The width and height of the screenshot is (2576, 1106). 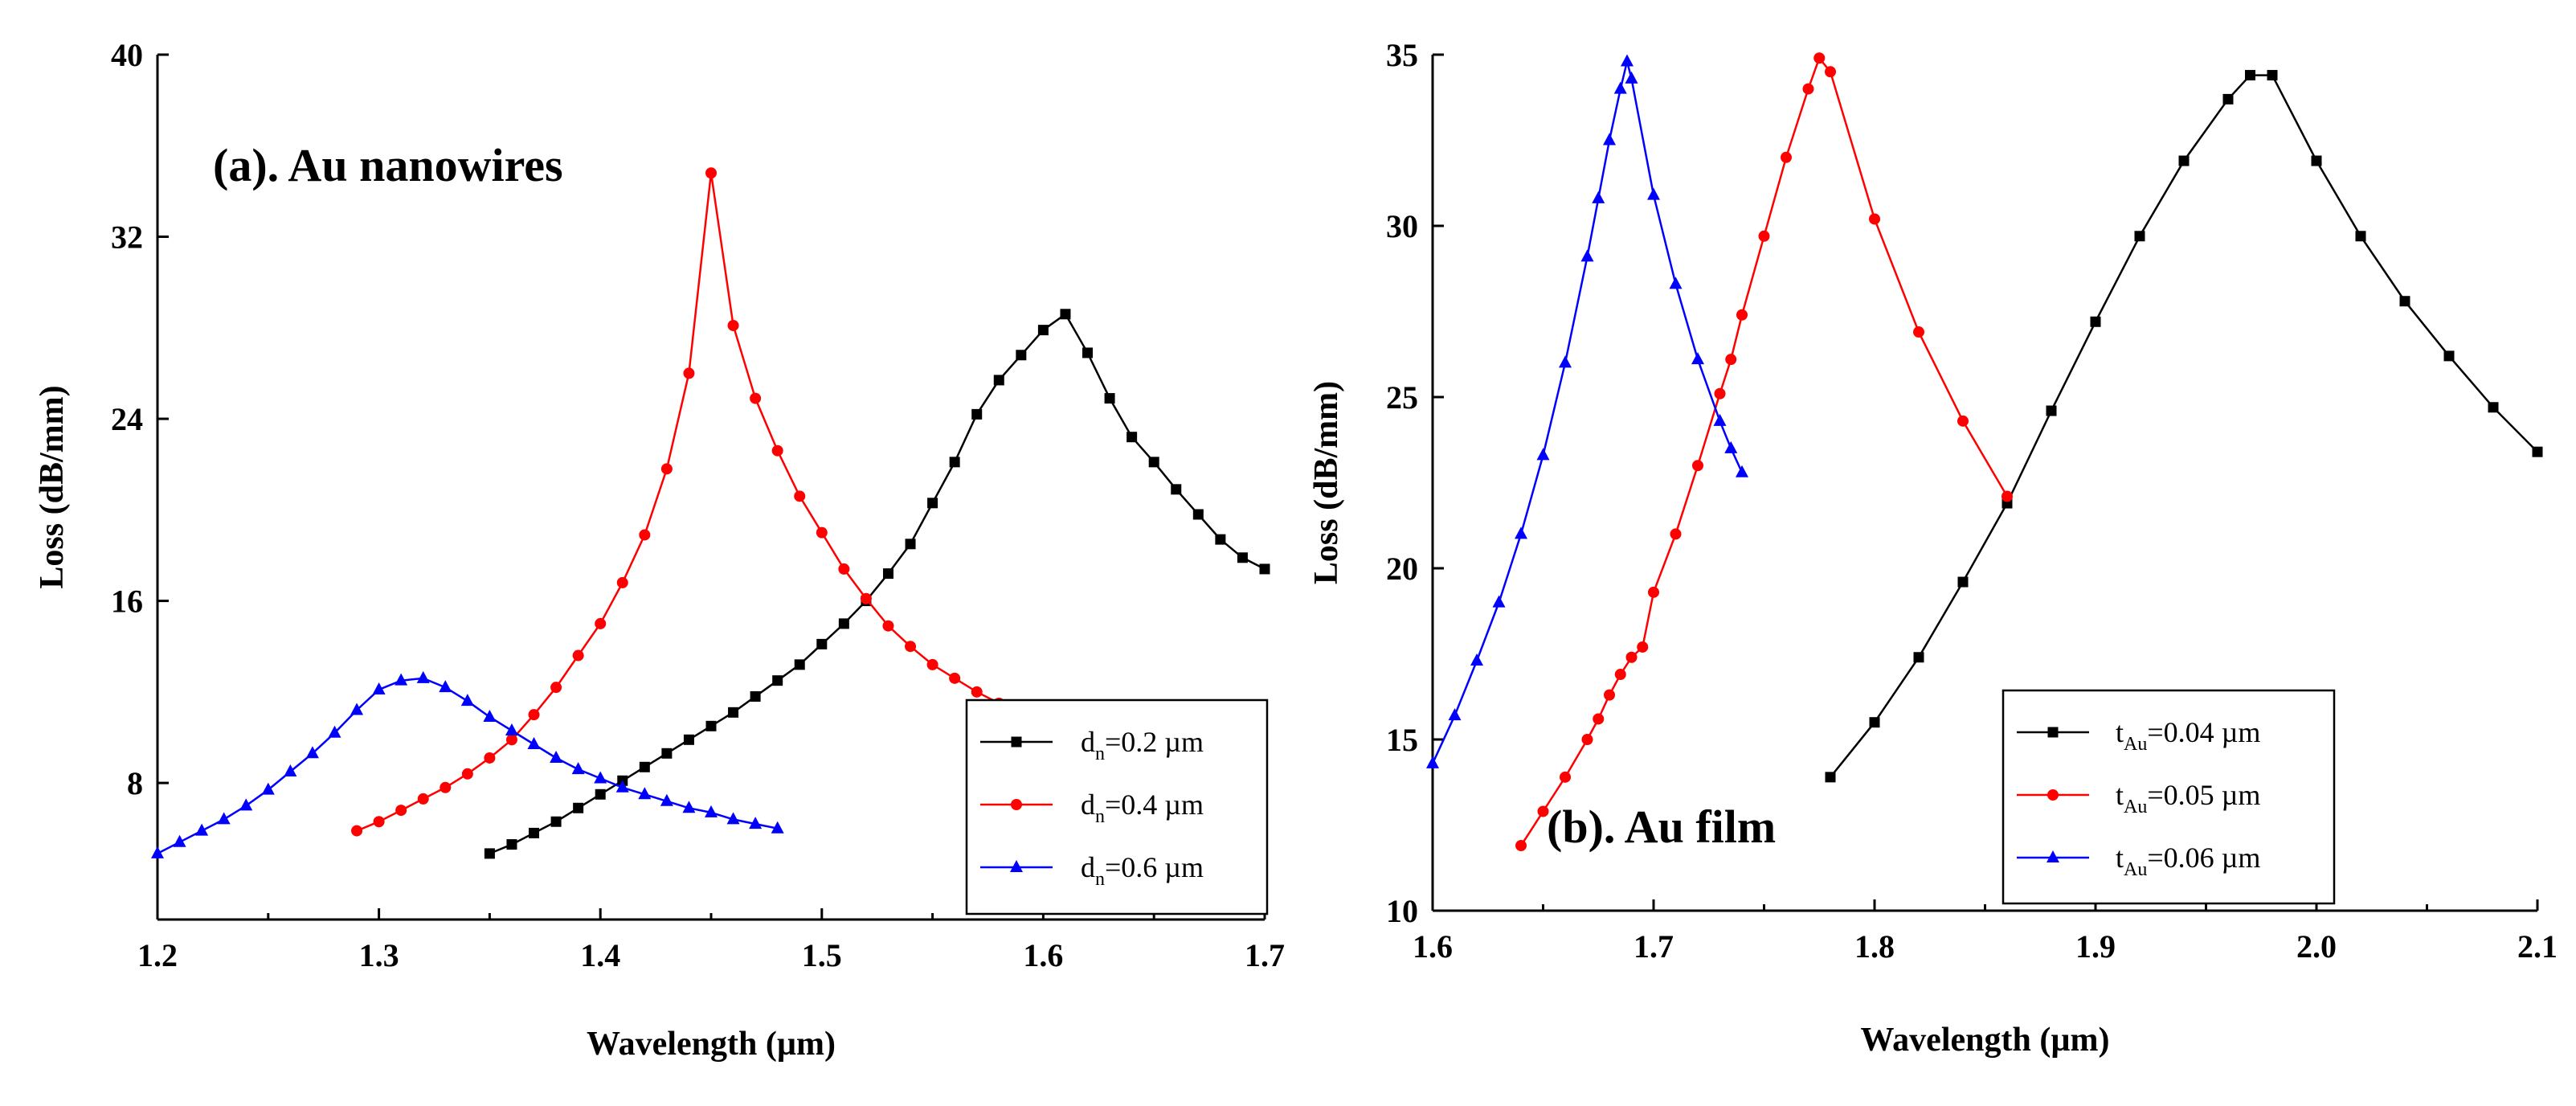 What do you see at coordinates (1142, 870) in the screenshot?
I see `legend-label: dn=0.6 µm` at bounding box center [1142, 870].